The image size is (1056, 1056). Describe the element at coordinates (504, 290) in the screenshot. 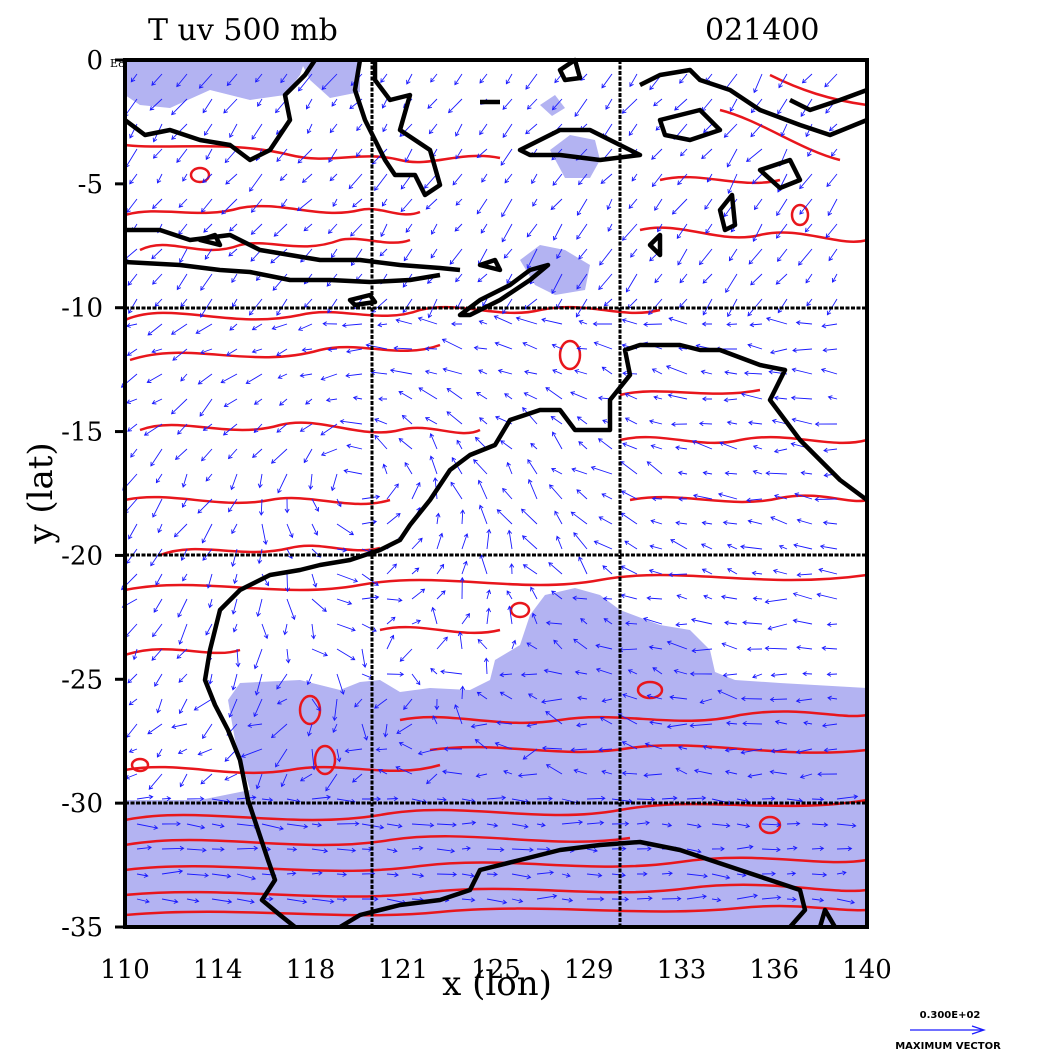

I see `coastline-timor` at that location.